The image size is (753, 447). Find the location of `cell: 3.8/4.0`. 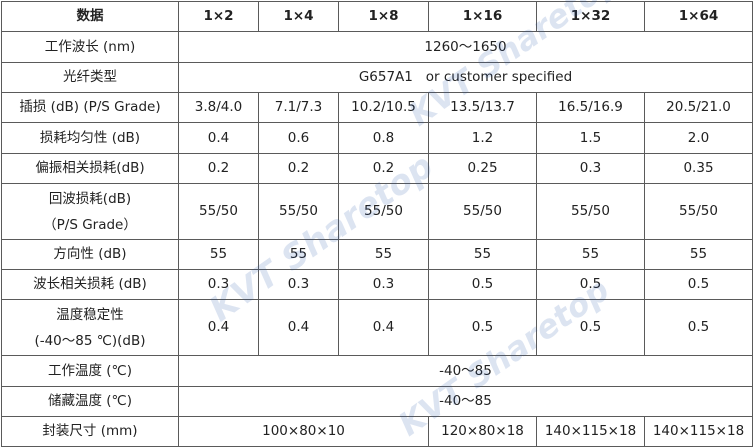

cell: 3.8/4.0 is located at coordinates (218, 107).